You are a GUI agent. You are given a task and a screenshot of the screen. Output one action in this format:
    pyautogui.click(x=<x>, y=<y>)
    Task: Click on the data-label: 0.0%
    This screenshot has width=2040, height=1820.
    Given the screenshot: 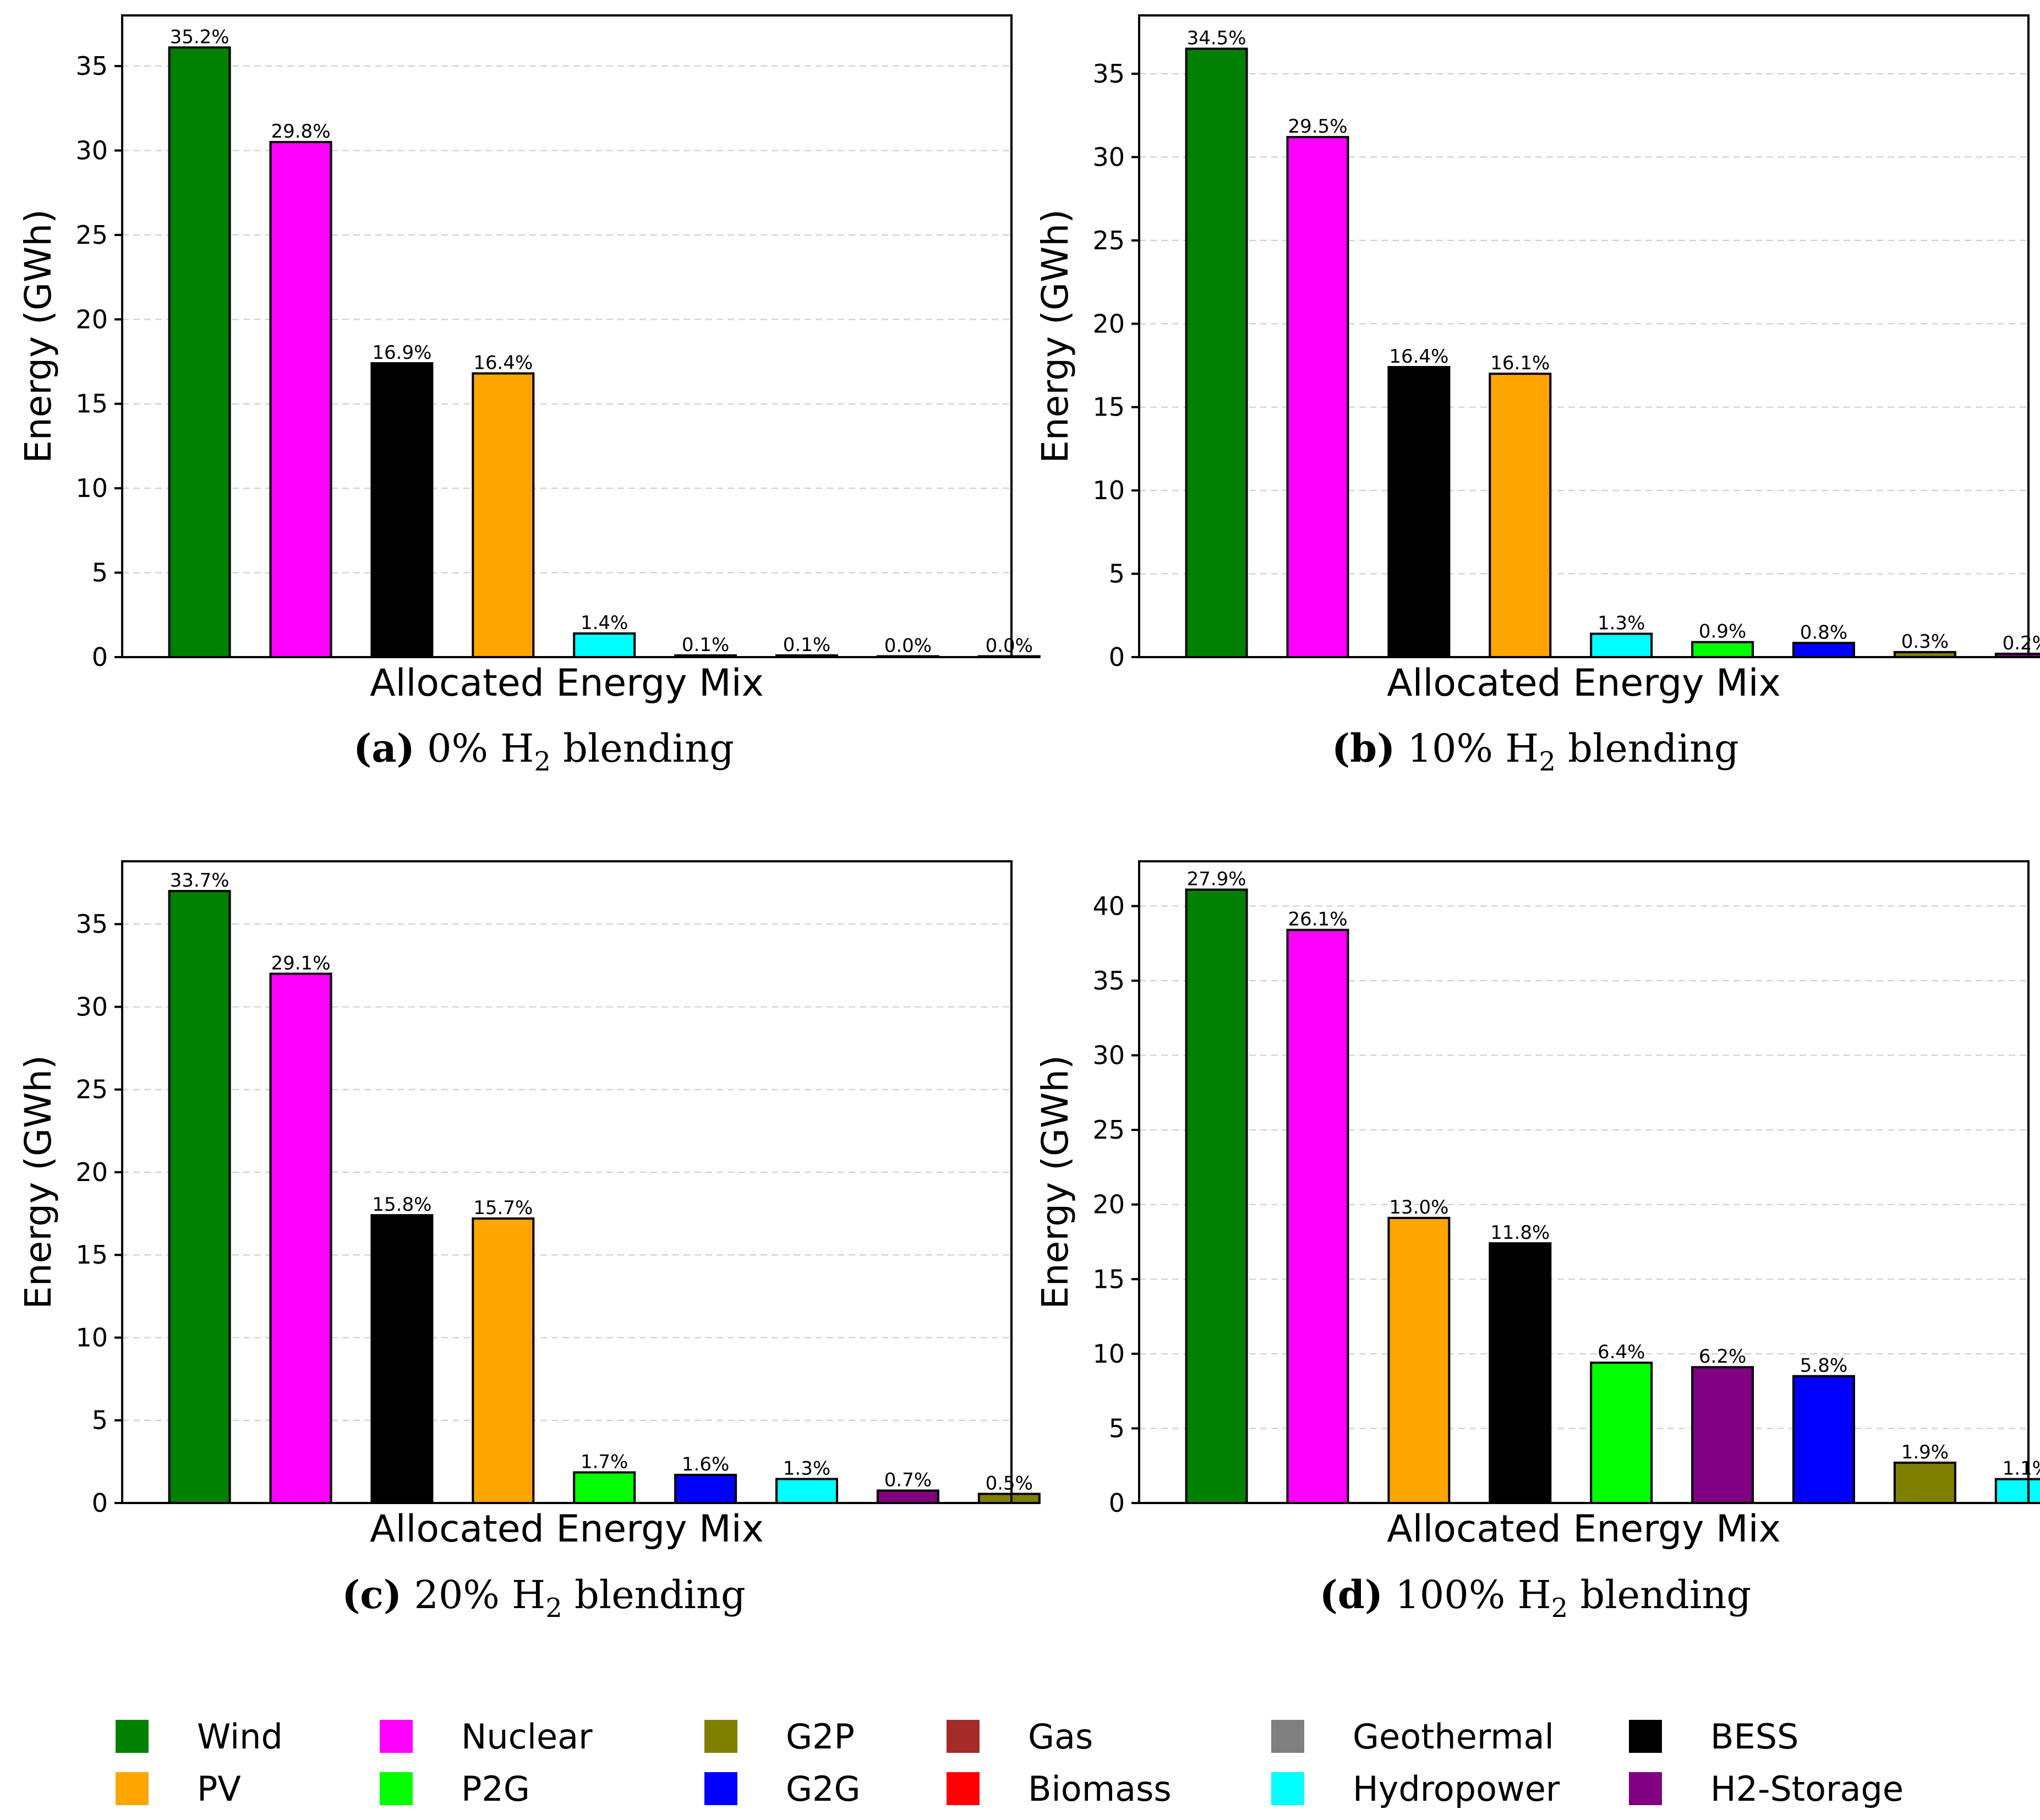 What is the action you would take?
    pyautogui.click(x=908, y=646)
    